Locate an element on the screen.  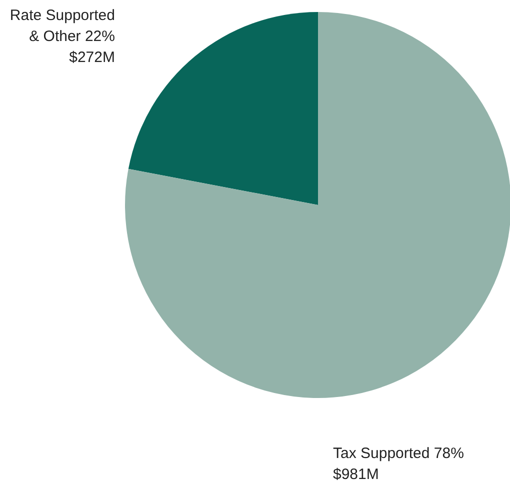
pie-slice is located at coordinates (223, 108).